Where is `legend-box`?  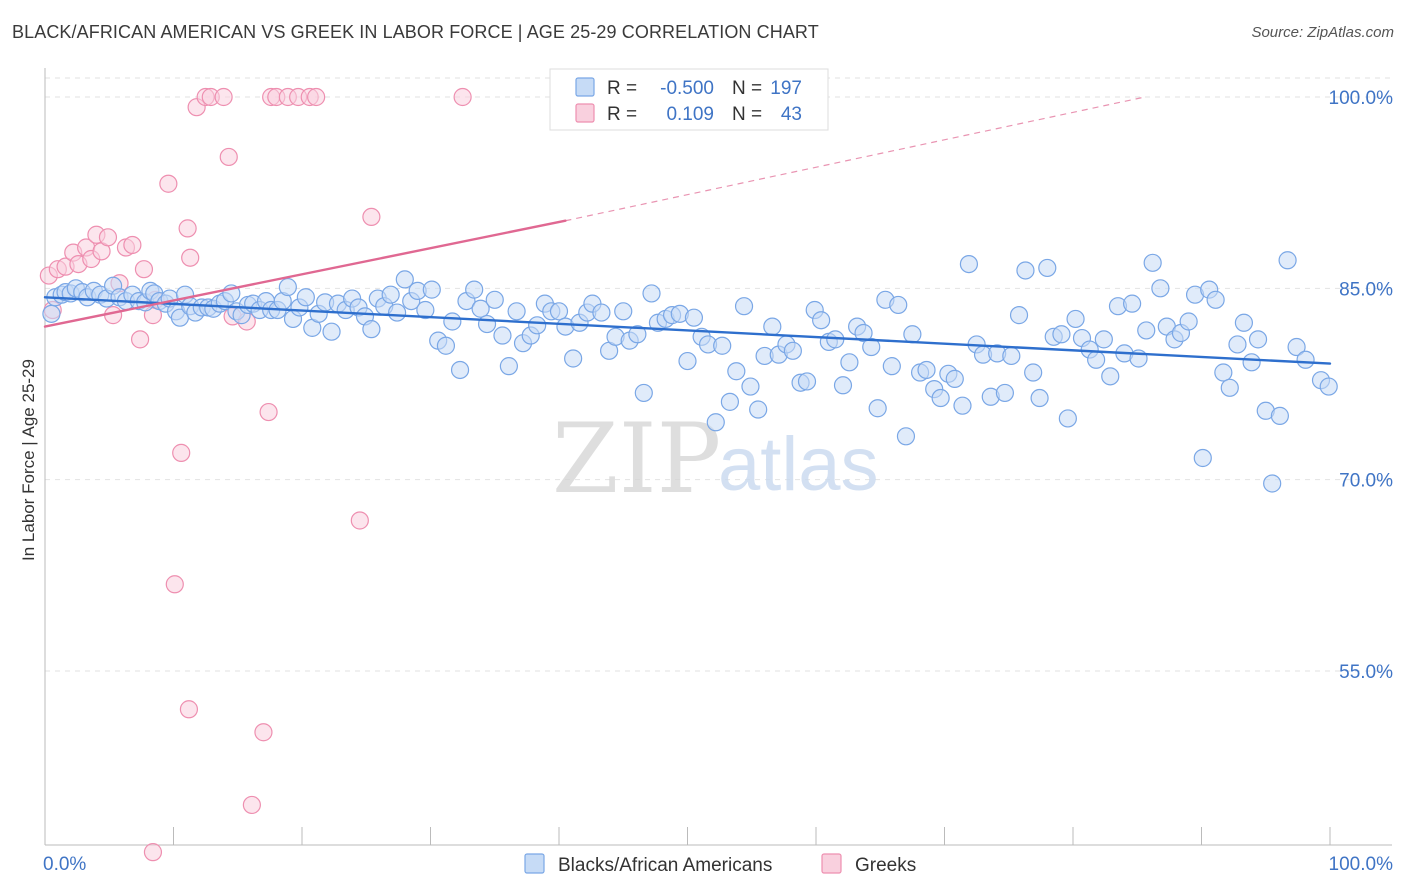 legend-box is located at coordinates (689, 99).